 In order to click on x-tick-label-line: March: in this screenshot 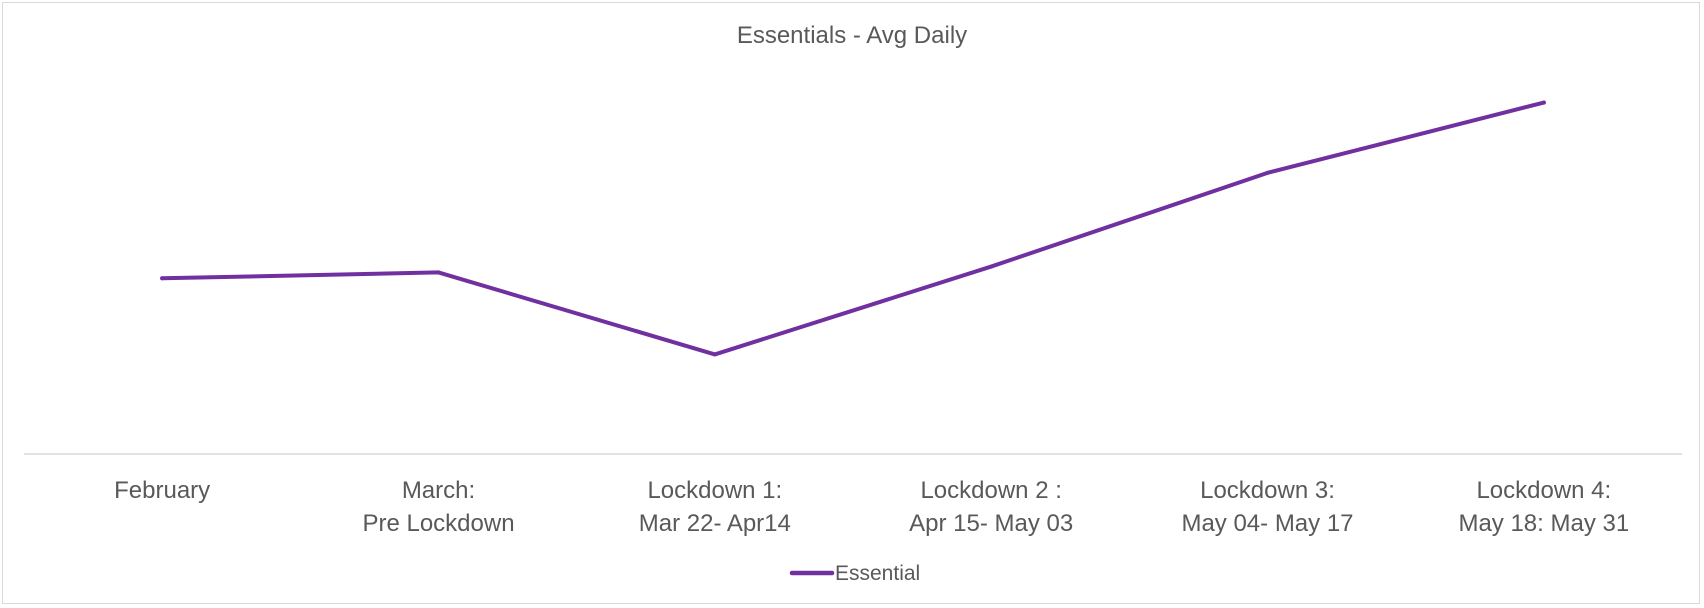, I will do `click(438, 490)`.